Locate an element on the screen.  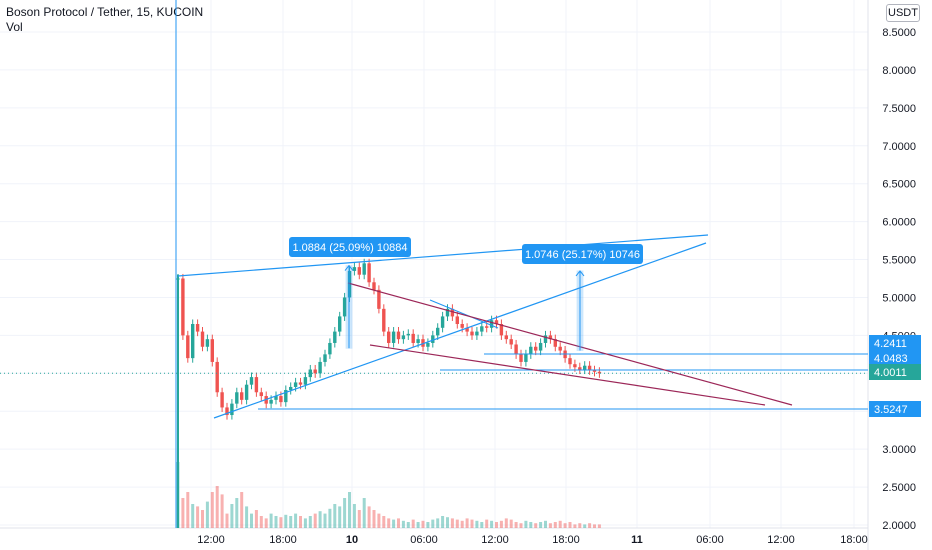
price-axis-tick-label: 7.0000 is located at coordinates (899, 147).